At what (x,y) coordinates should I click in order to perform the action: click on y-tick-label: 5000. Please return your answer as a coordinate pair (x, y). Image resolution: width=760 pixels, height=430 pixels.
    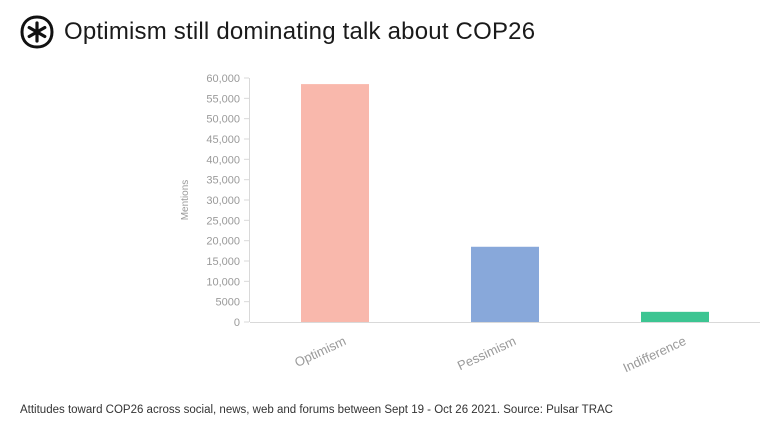
    Looking at the image, I should click on (228, 303).